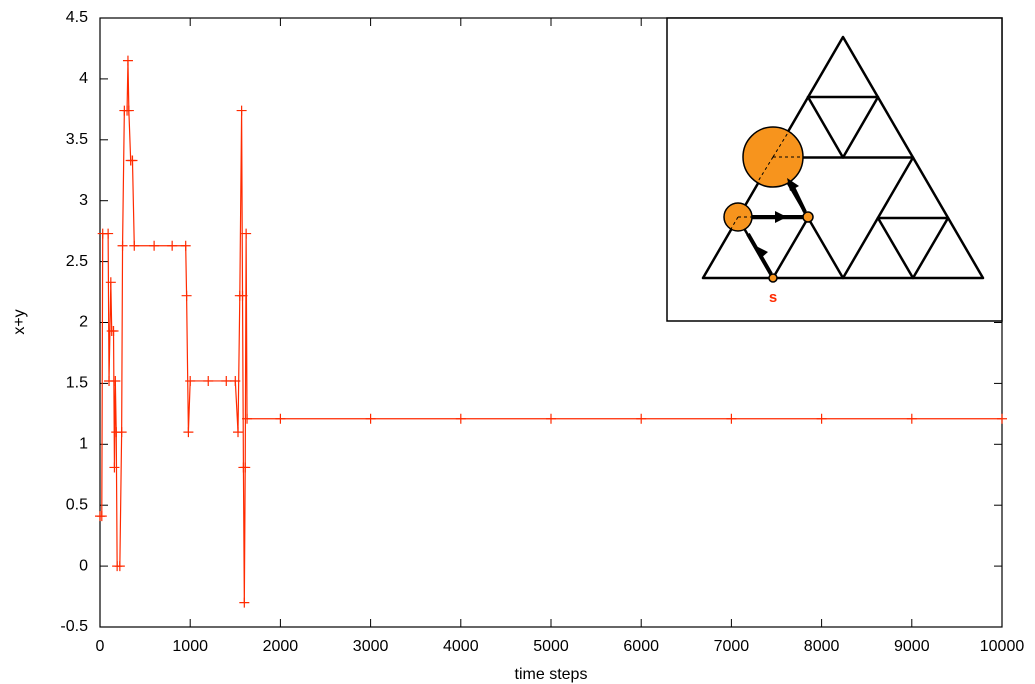  Describe the element at coordinates (83, 322) in the screenshot. I see `y-tick-label: 2` at that location.